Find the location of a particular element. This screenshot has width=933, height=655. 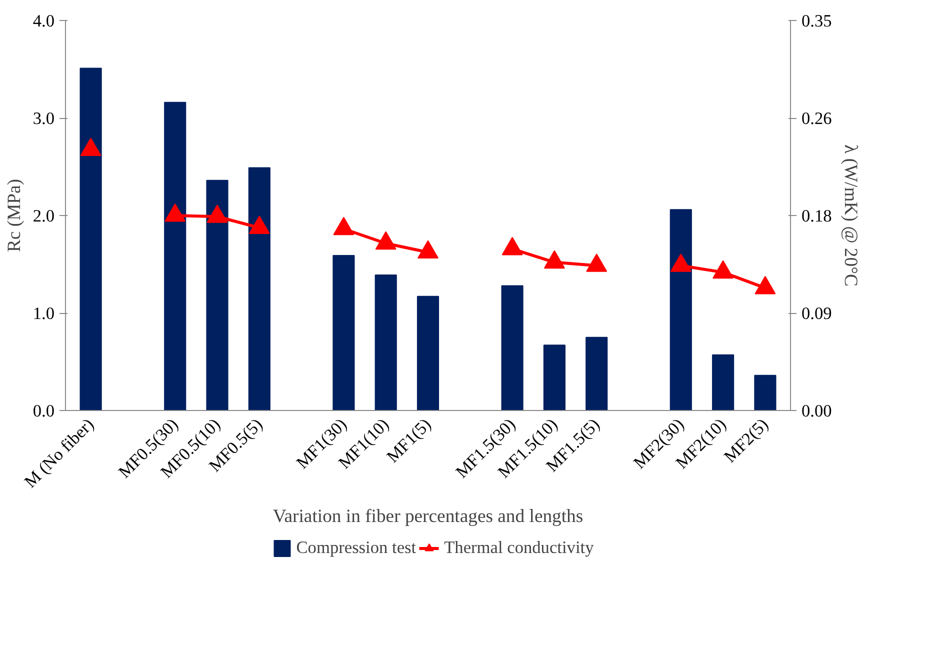

y2-axis-title: λ (W/mK) @ 20°C is located at coordinates (850, 215).